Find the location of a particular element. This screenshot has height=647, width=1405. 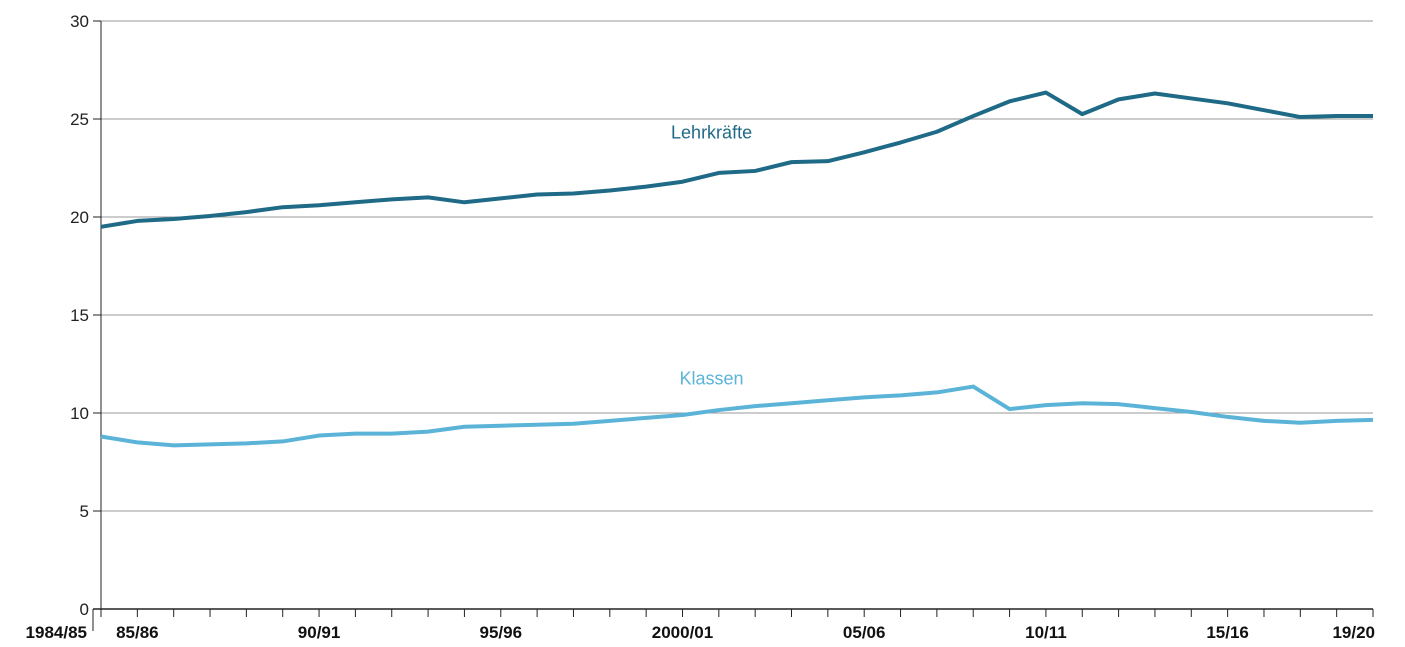

y-tick-label: 5 is located at coordinates (84, 511).